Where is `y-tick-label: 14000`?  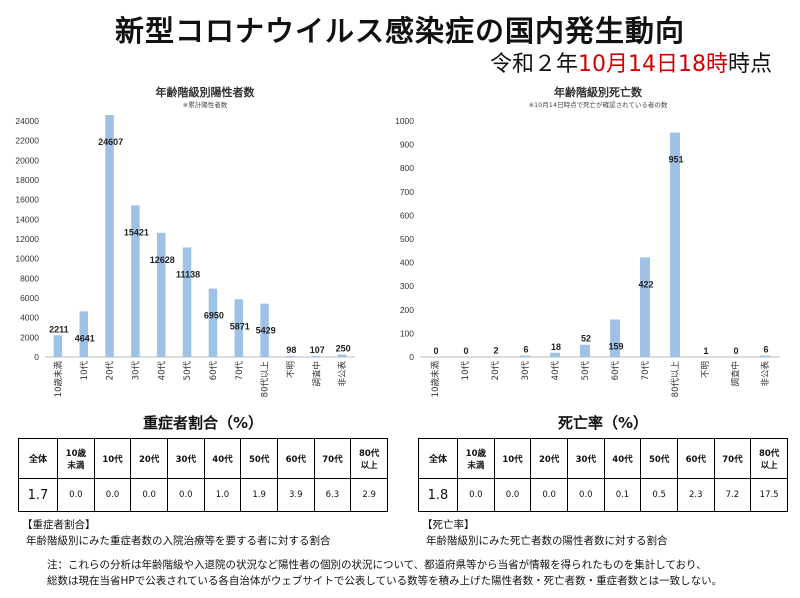
y-tick-label: 14000 is located at coordinates (27, 219).